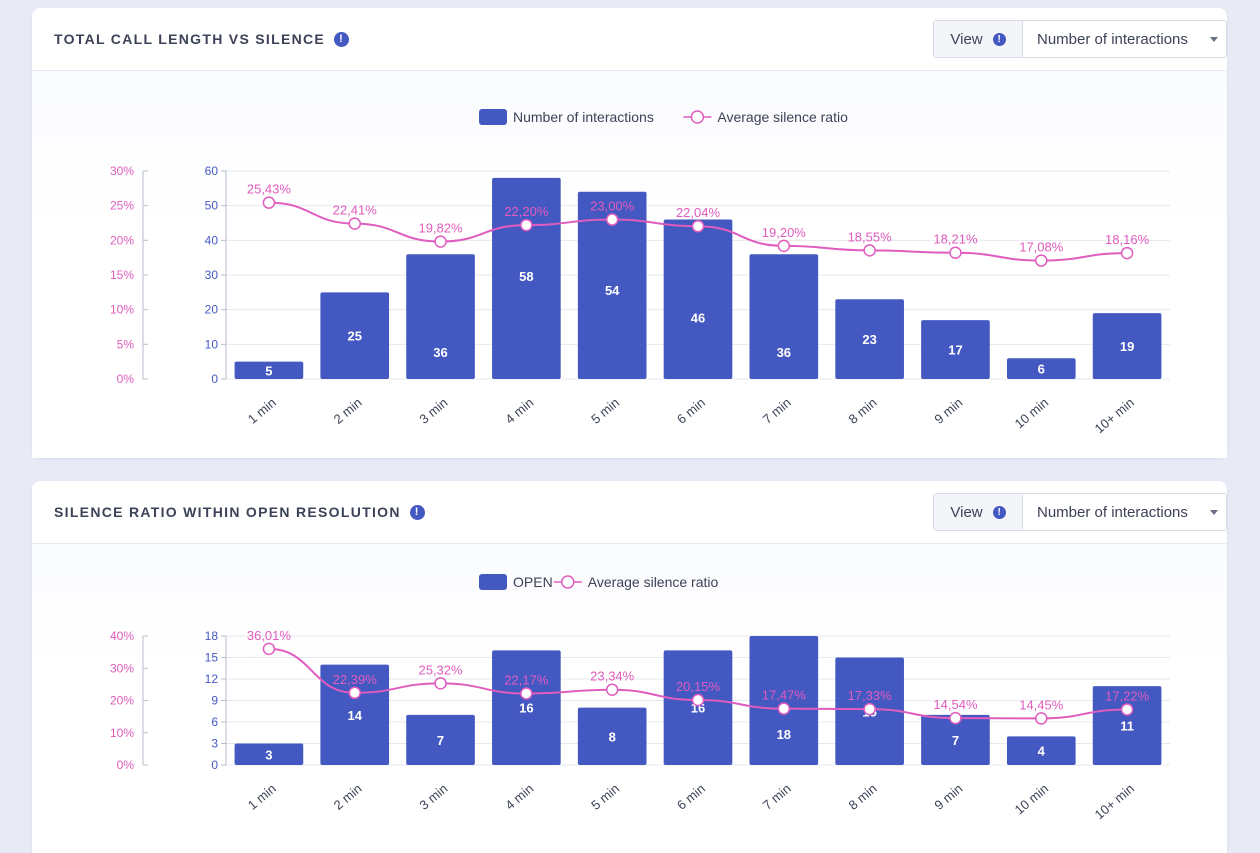 The height and width of the screenshot is (853, 1260). I want to click on left-axis-tick-label: 12, so click(212, 679).